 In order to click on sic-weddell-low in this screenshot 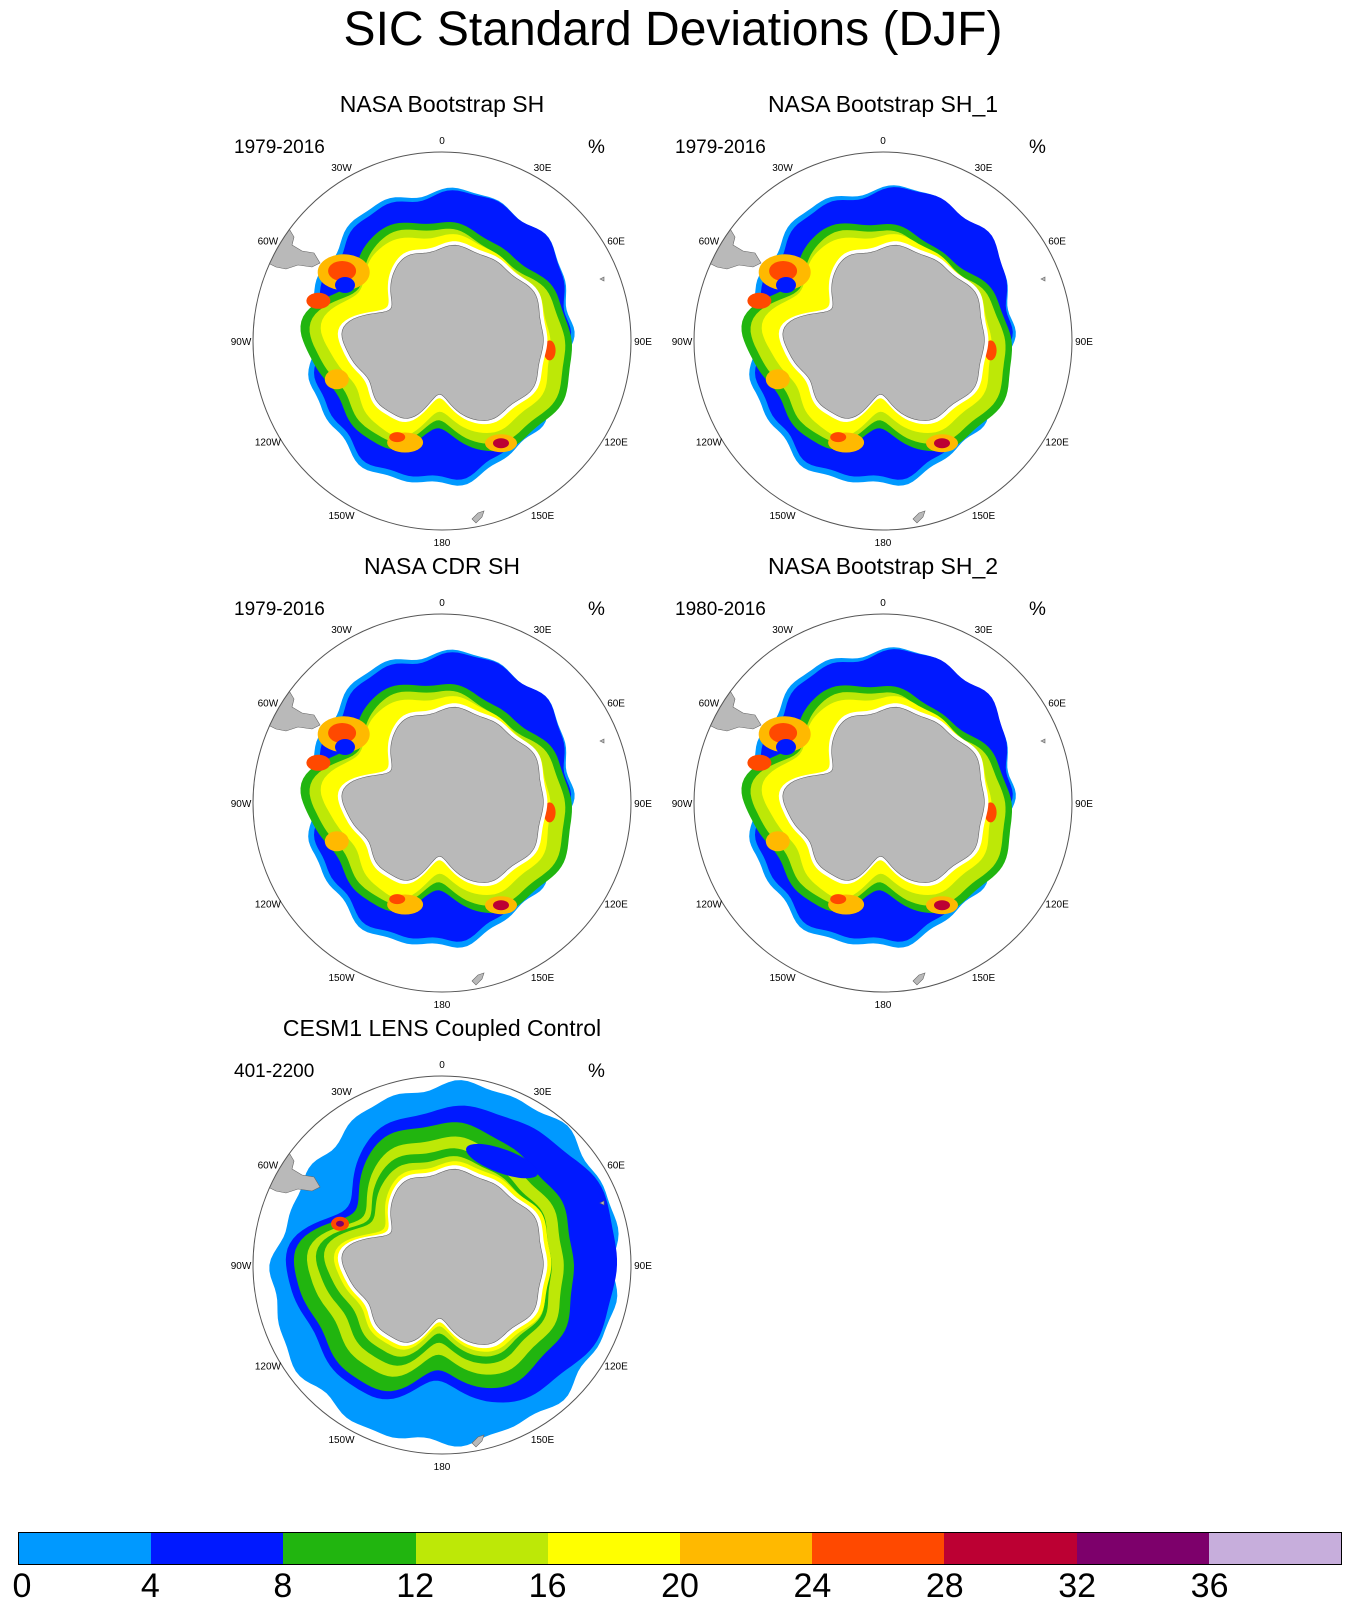, I will do `click(345, 285)`.